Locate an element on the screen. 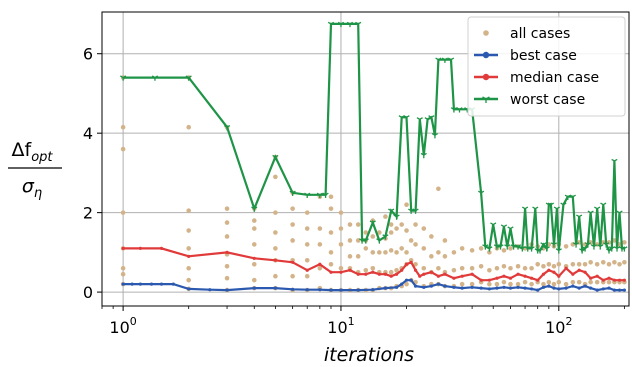  legend-item: all cases is located at coordinates (526, 34).